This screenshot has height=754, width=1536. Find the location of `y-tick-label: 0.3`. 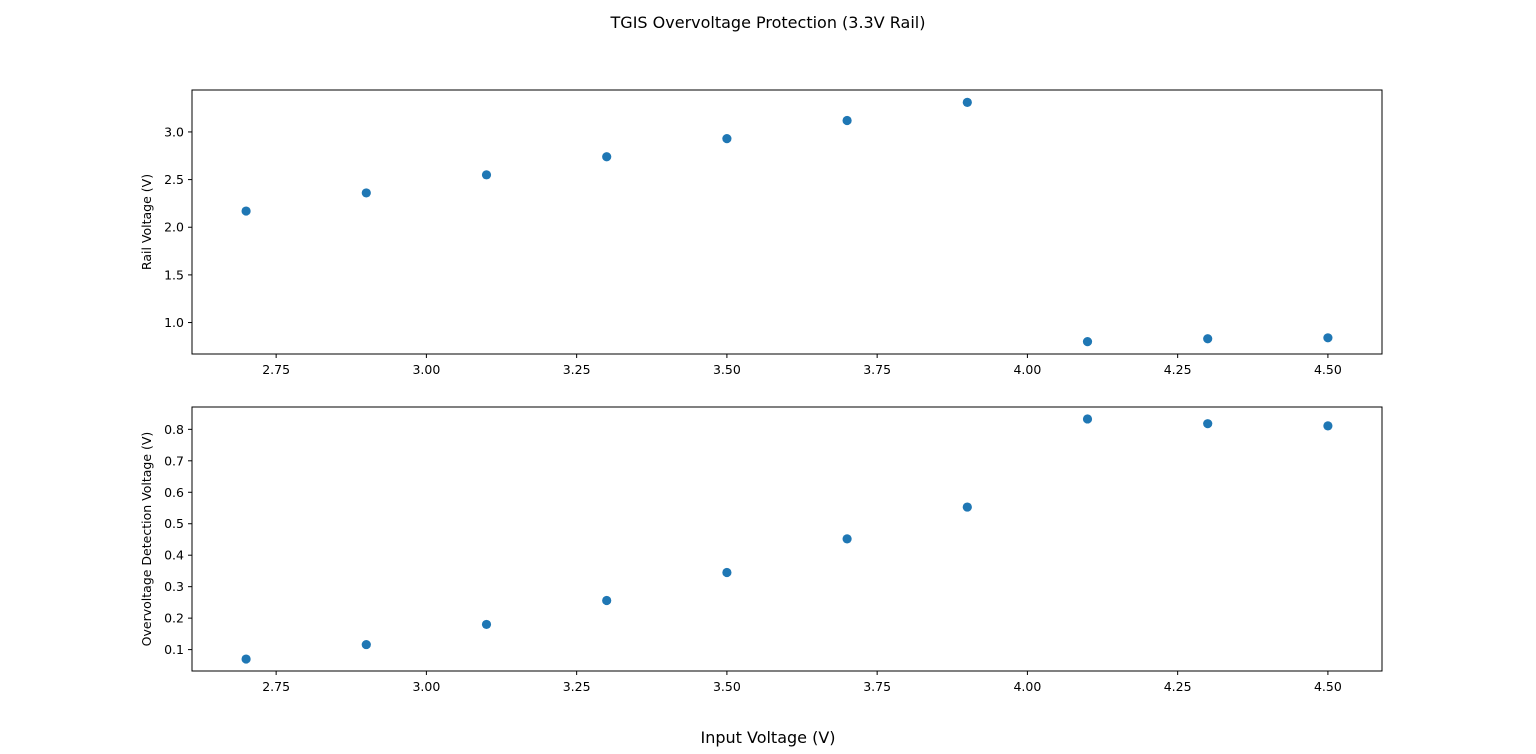

y-tick-label: 0.3 is located at coordinates (174, 586).